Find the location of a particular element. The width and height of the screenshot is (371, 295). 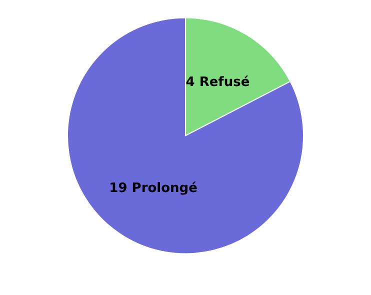

data-label: 4 is located at coordinates (190, 82).